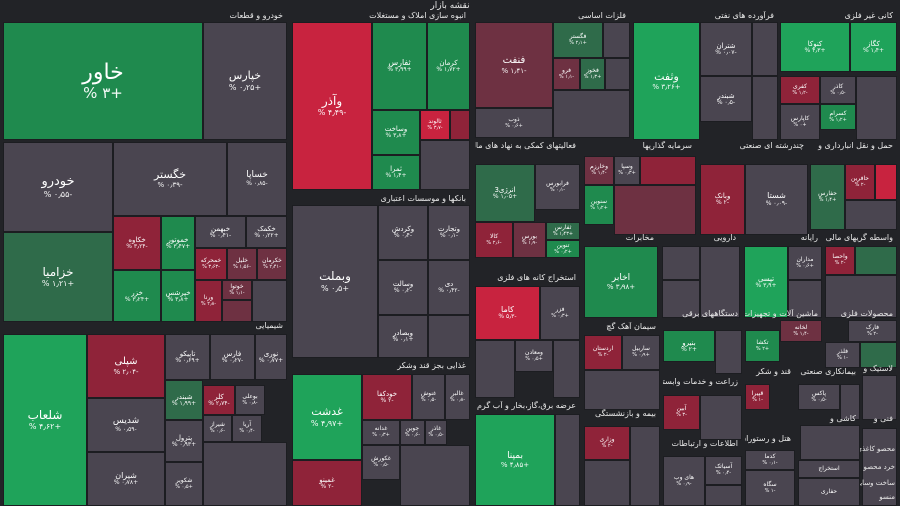 This screenshot has height=506, width=900. What do you see at coordinates (184, 484) in the screenshot?
I see `treemap-tile: شکویر +۰٫۵ %` at bounding box center [184, 484].